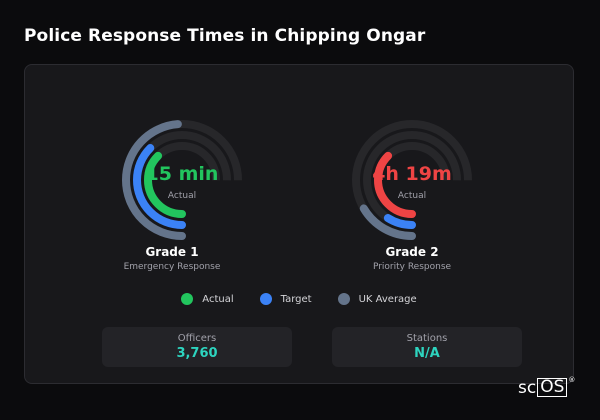  I want to click on officers-label: Officers, so click(197, 338).